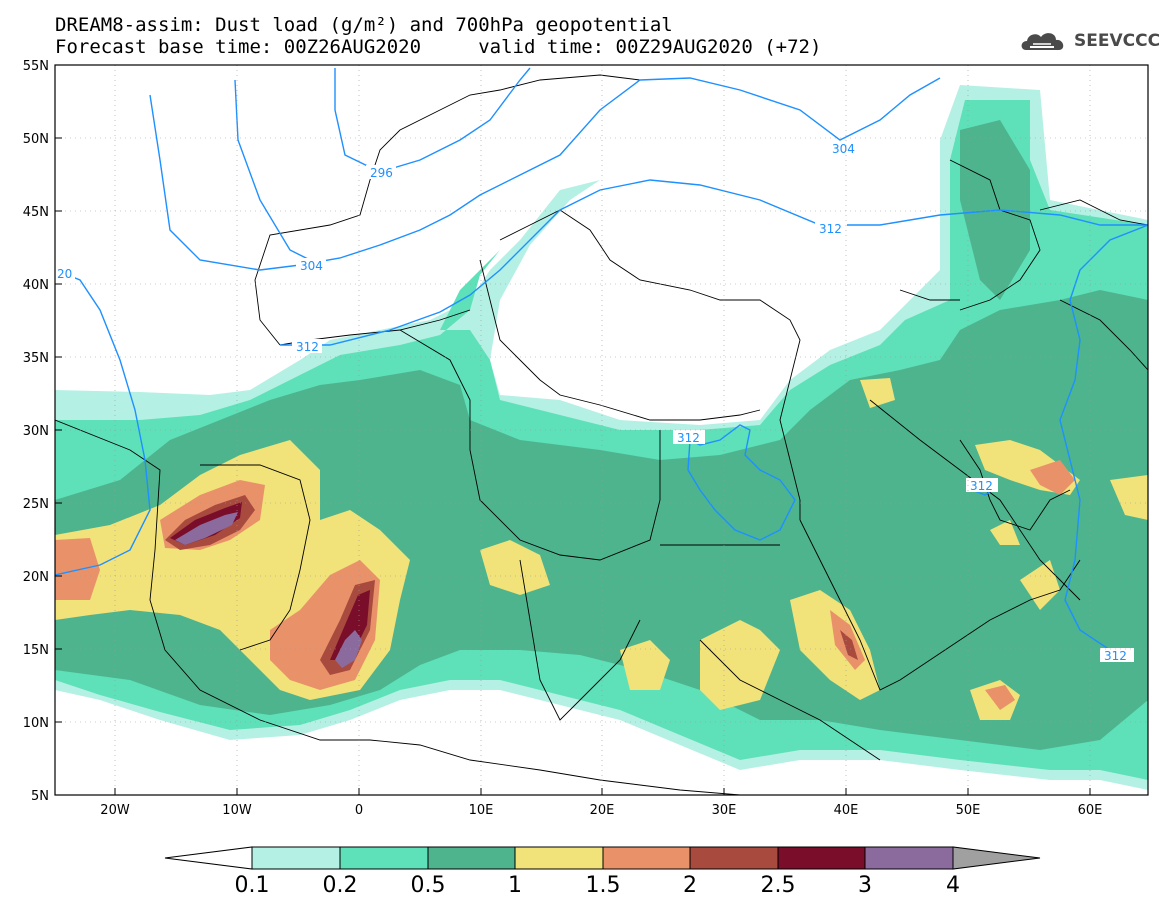  Describe the element at coordinates (1042, 41) in the screenshot. I see `cloud-logo-icon` at that location.